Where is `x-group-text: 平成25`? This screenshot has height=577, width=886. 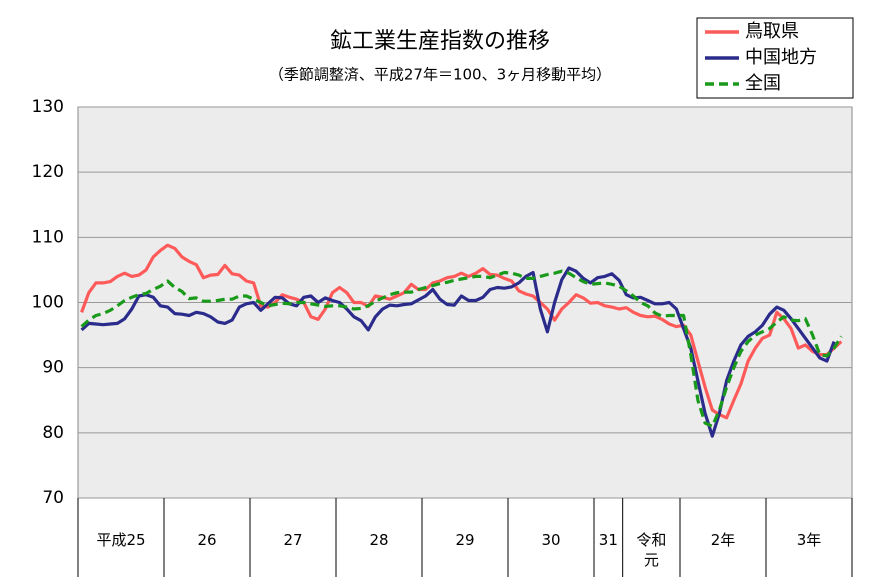
x-group-text: 平成25 is located at coordinates (121, 540).